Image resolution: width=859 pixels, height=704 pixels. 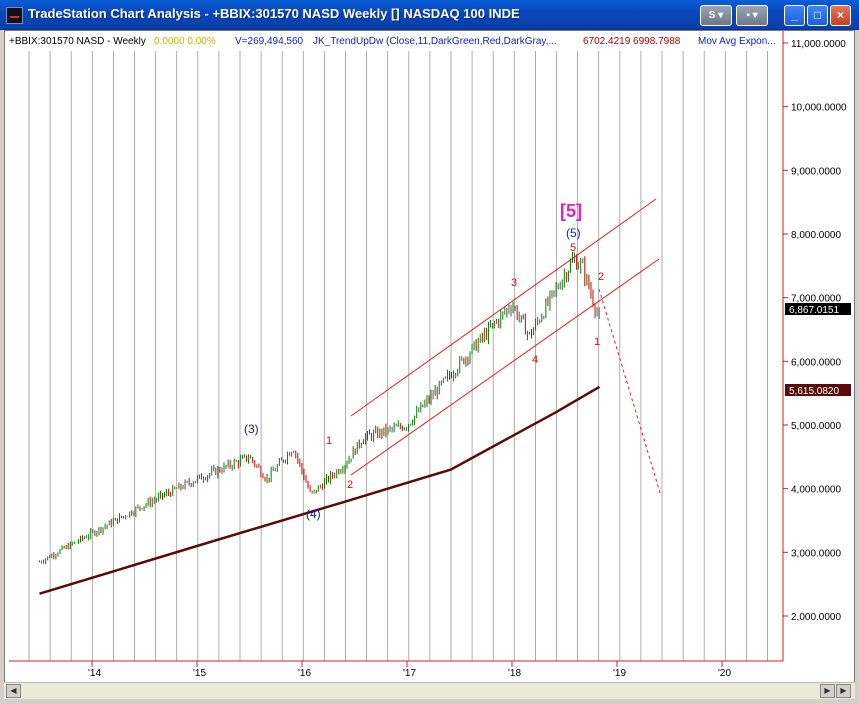 What do you see at coordinates (503, 307) in the screenshot?
I see `channel-upper-line` at bounding box center [503, 307].